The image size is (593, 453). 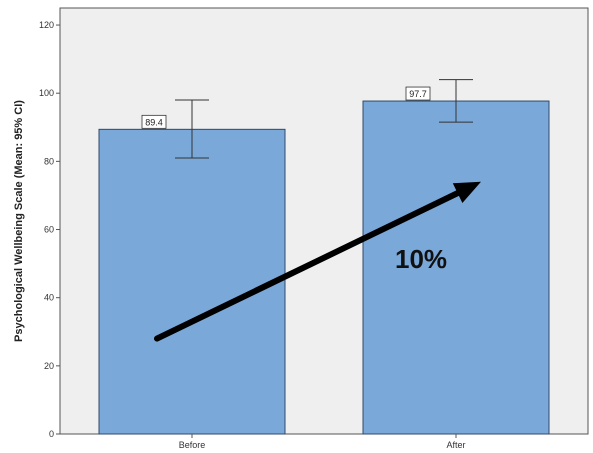 I want to click on y-tick-label: 60, so click(x=49, y=230).